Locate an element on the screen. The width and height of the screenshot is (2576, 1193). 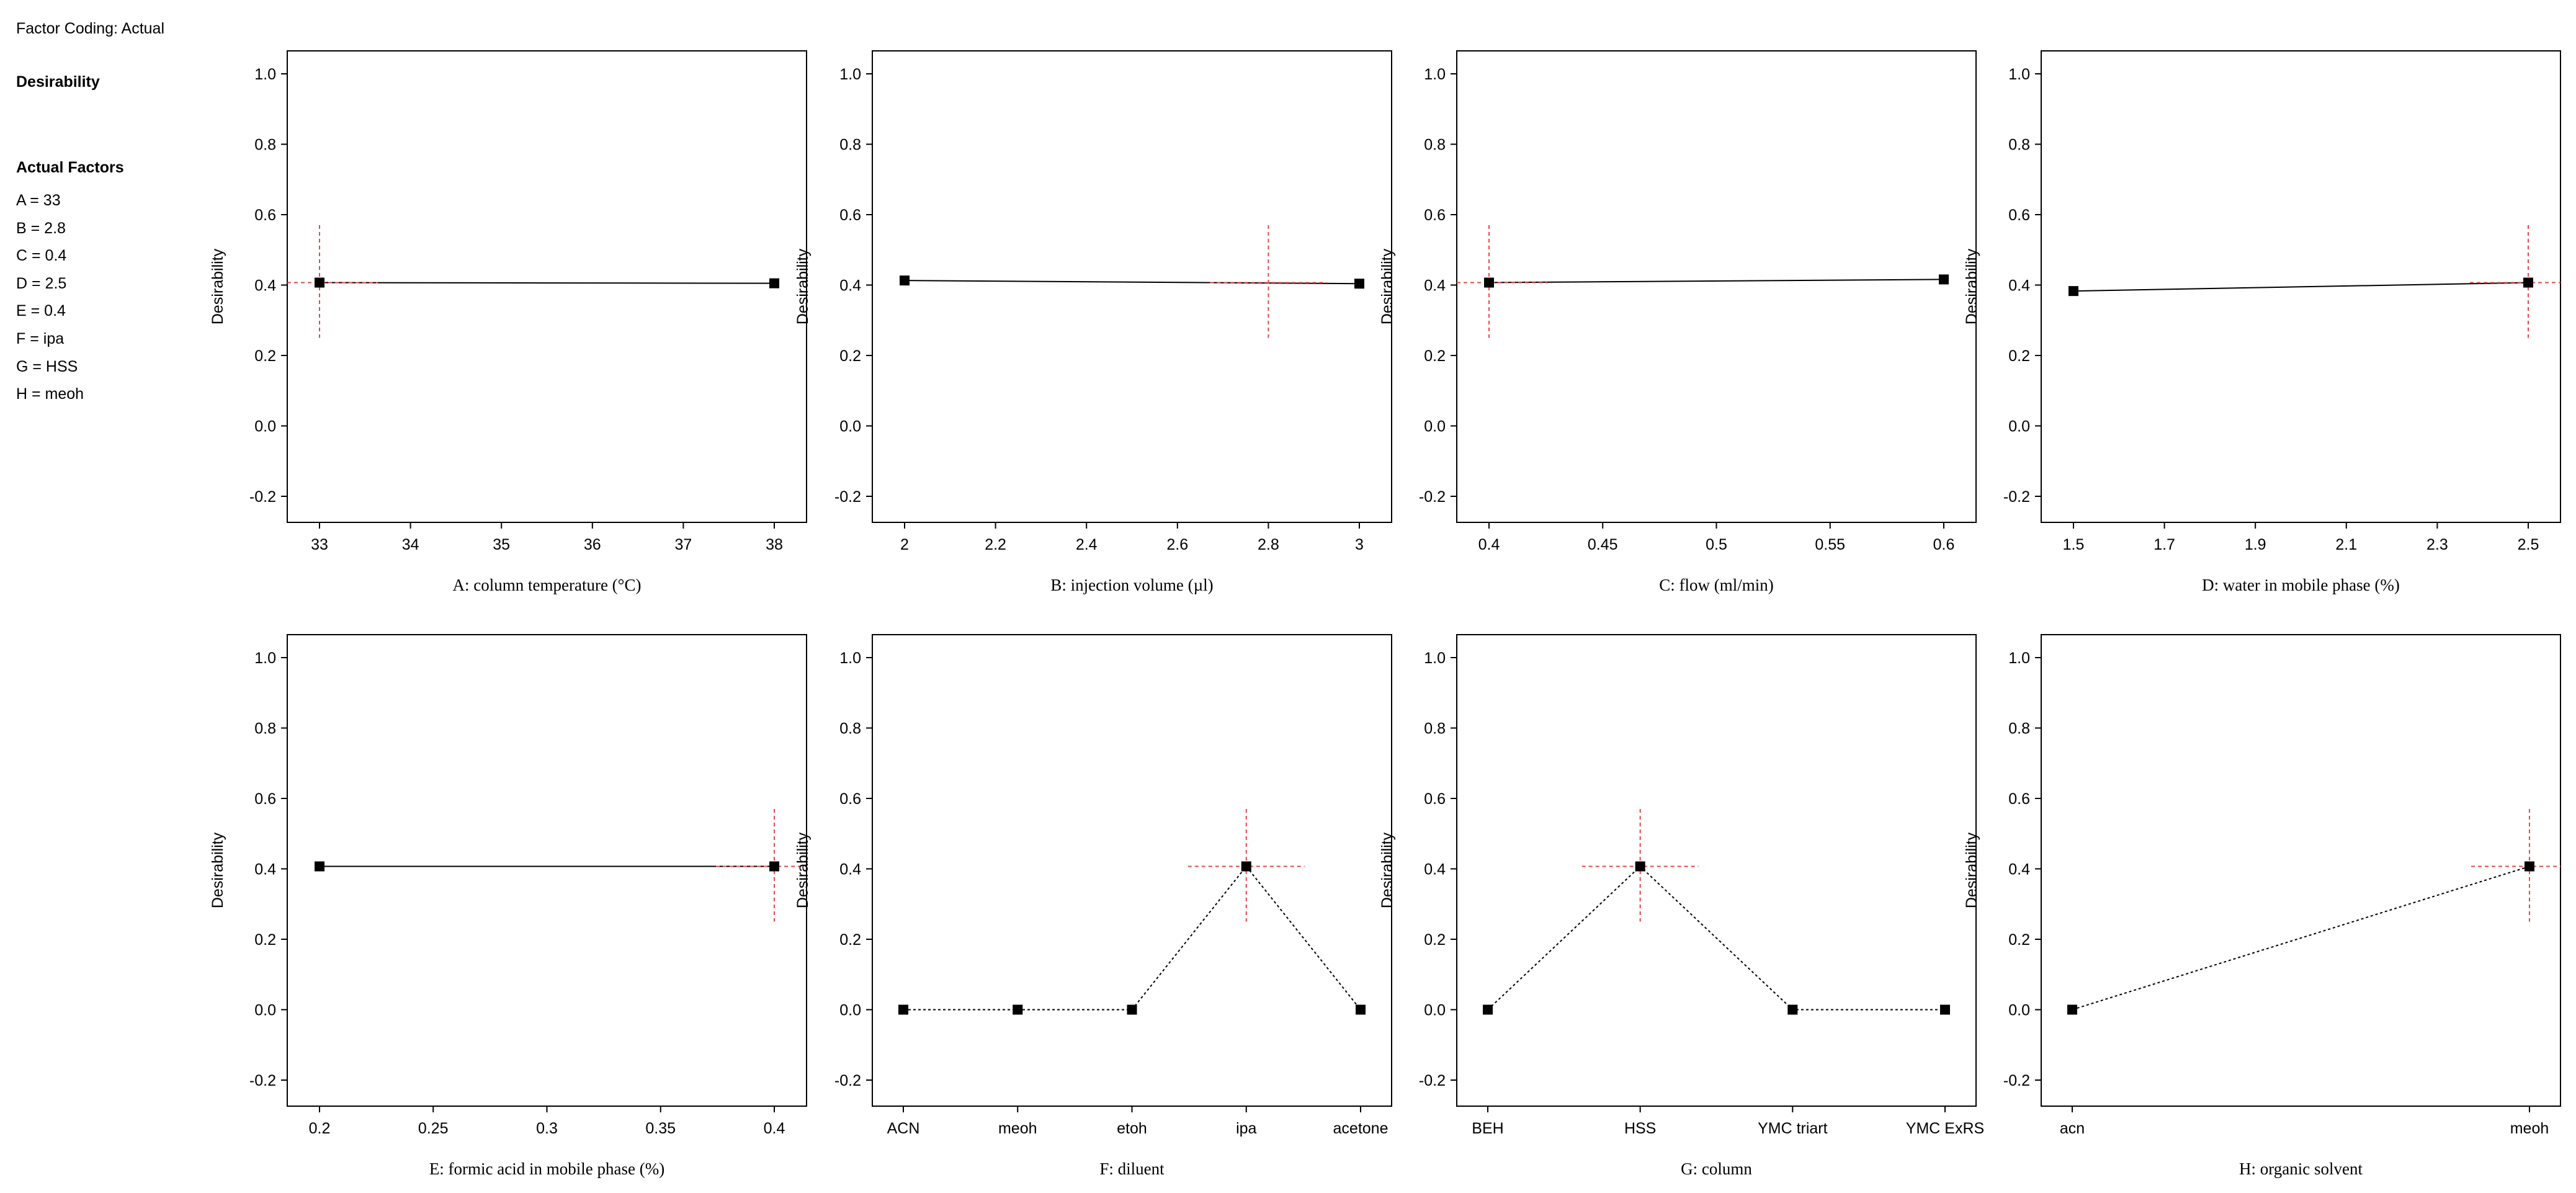
x-tick-label: 1.5 is located at coordinates (2074, 544).